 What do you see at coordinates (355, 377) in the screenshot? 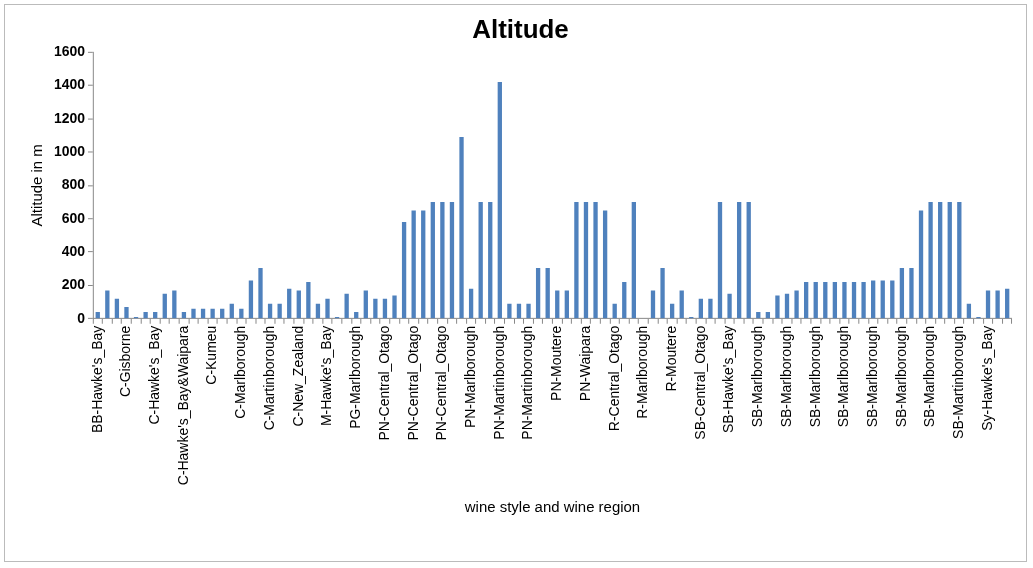
I see `x-tick-label: PG-Marlborough` at bounding box center [355, 377].